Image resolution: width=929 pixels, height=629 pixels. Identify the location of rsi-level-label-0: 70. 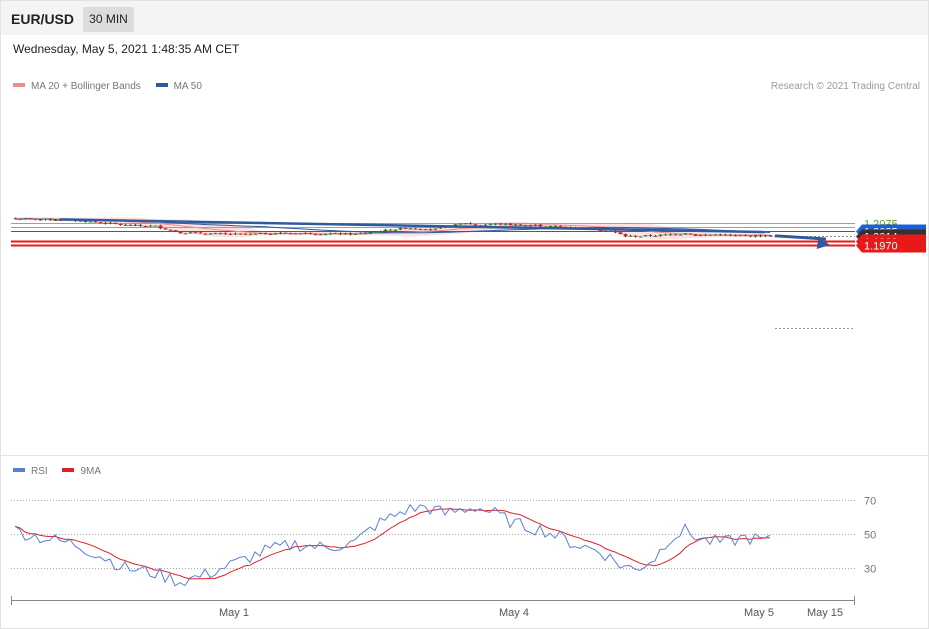
(870, 502).